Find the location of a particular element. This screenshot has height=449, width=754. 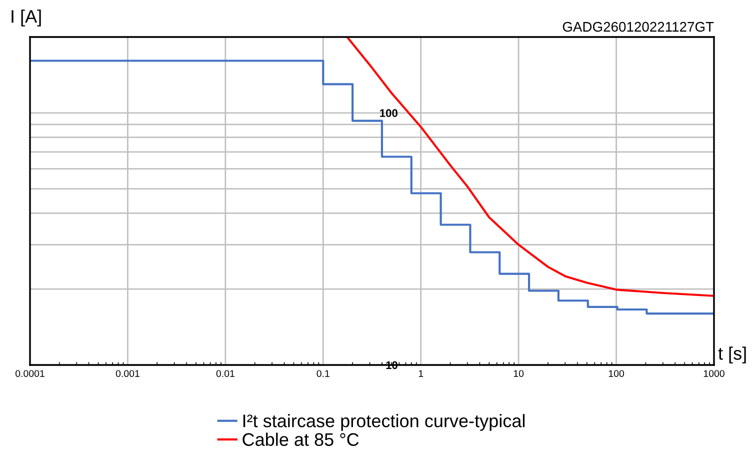

x-tick-label: 10 is located at coordinates (519, 373).